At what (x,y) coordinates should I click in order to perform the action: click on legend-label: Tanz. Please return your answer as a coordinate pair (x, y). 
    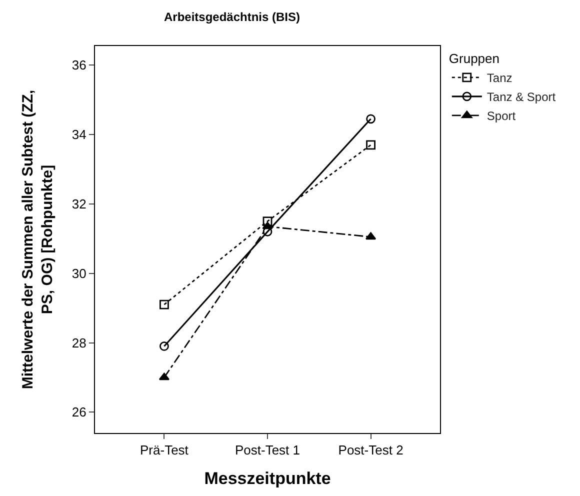
    Looking at the image, I should click on (499, 78).